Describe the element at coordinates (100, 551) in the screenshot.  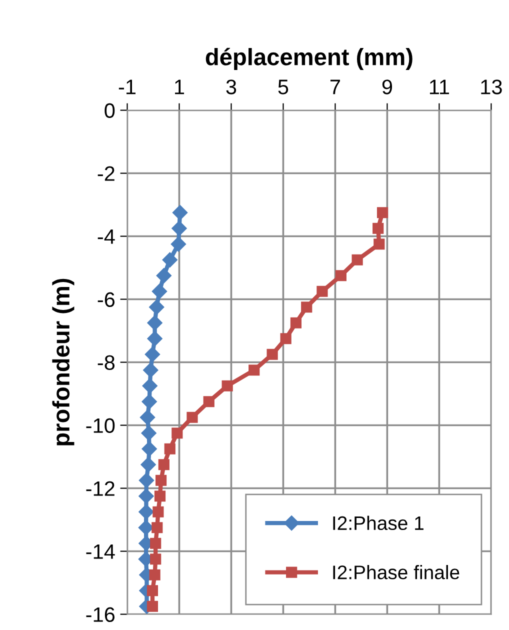
I see `y-tick-label: -14` at that location.